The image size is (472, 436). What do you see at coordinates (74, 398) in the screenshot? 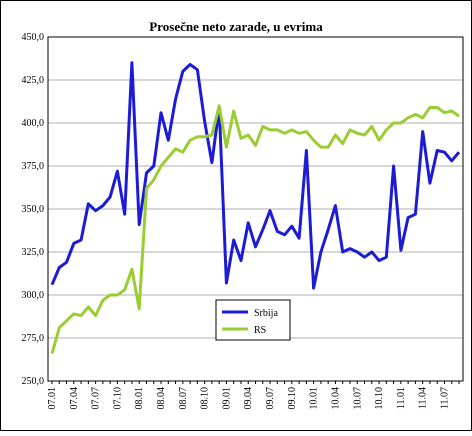
I see `x-tick-label: 07.04` at bounding box center [74, 398].